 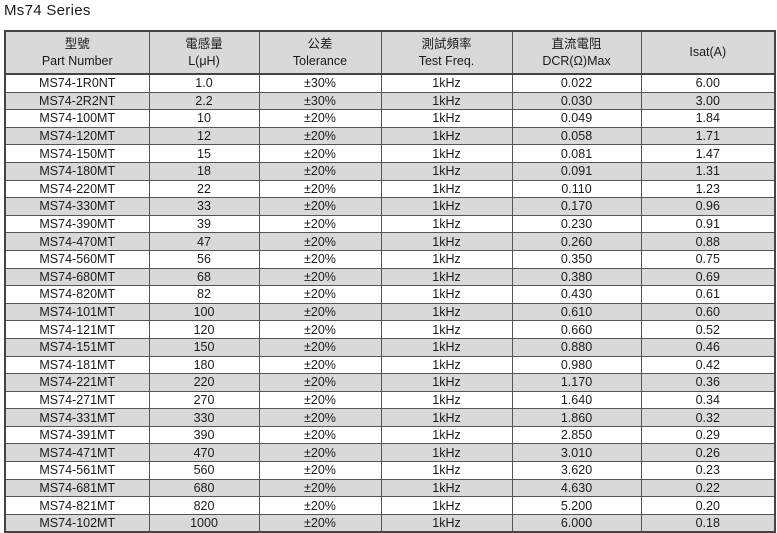 I want to click on cell-part-number: MS74-101MT, so click(x=77, y=312).